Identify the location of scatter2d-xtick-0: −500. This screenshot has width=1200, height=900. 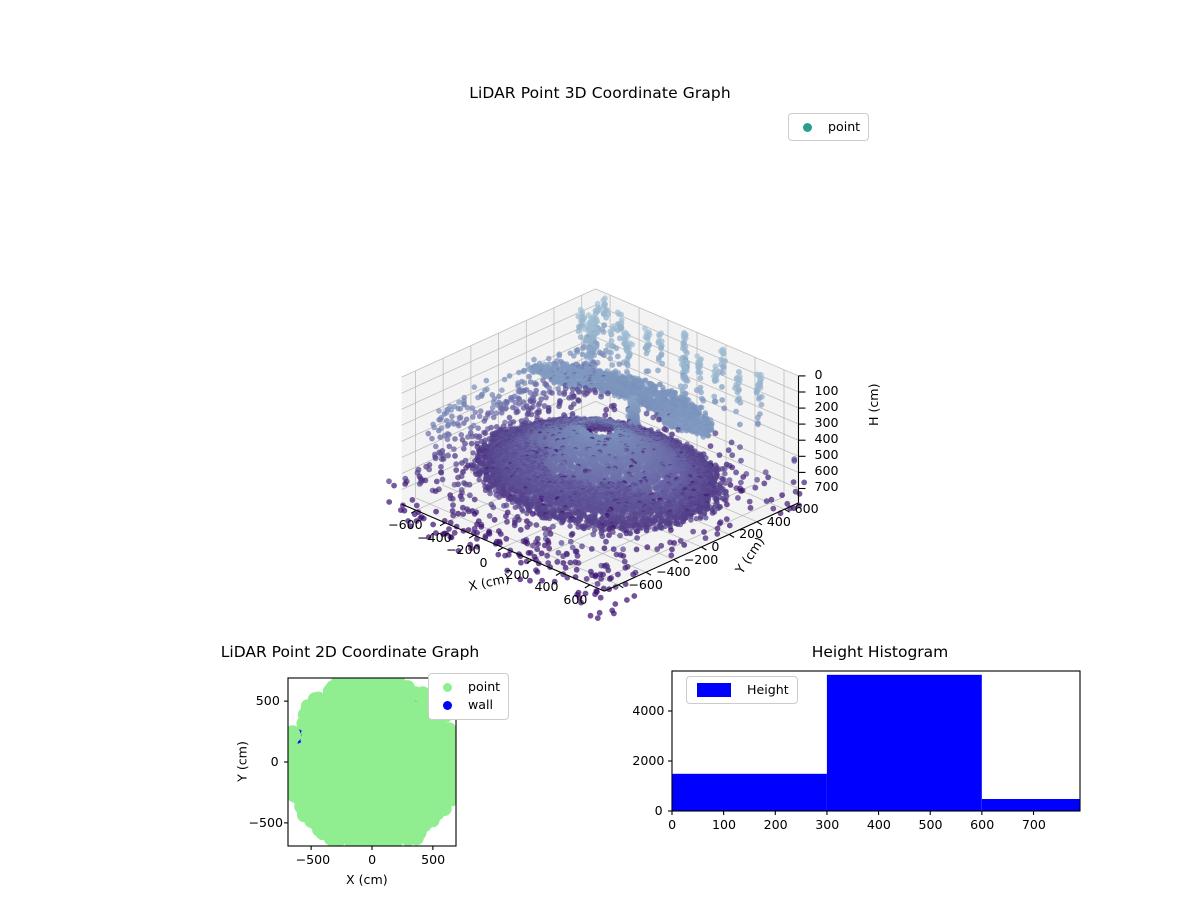
(313, 859).